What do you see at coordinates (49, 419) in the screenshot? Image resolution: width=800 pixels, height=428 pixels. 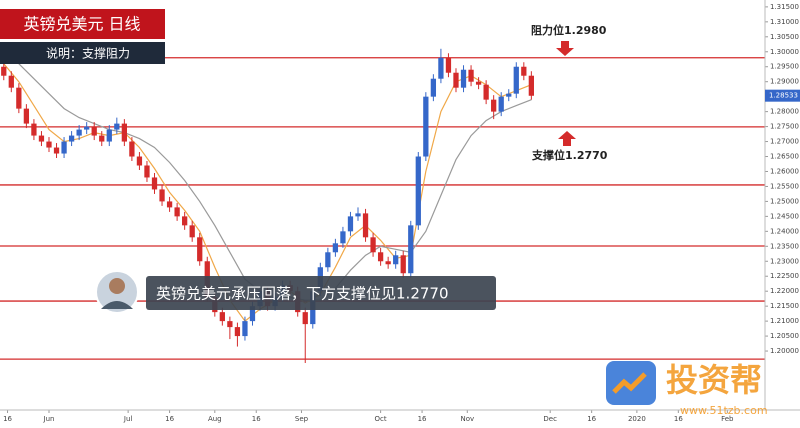 I see `x-tick-label: Jun` at bounding box center [49, 419].